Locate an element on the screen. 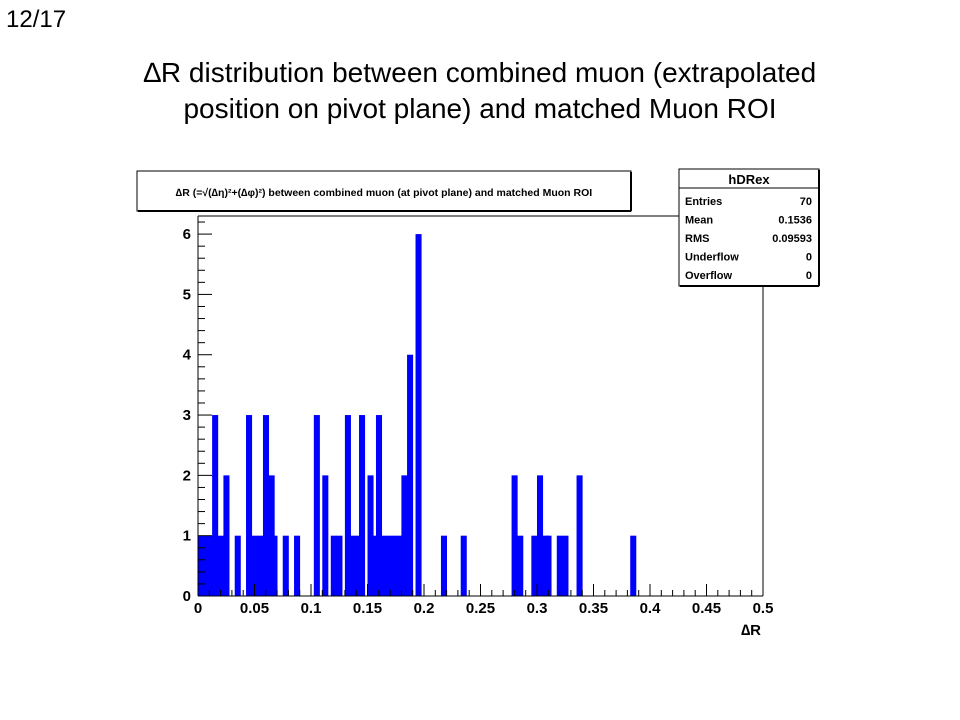  y-tick-label: 1 is located at coordinates (187, 536).